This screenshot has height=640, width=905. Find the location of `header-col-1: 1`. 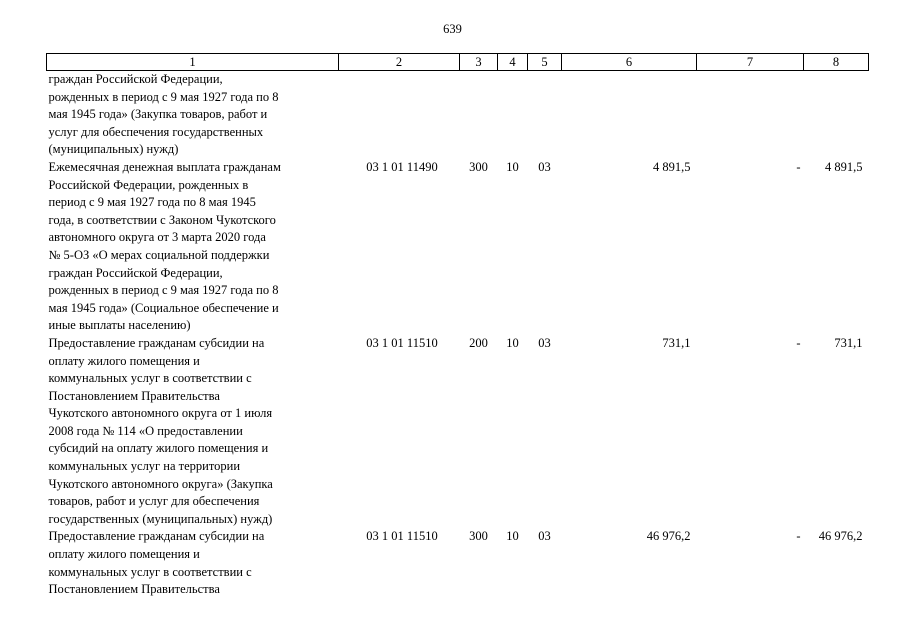

header-col-1: 1 is located at coordinates (192, 62).